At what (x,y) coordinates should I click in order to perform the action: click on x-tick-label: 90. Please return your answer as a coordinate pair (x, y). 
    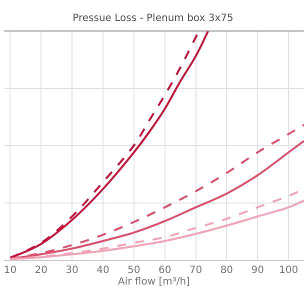
    Looking at the image, I should click on (257, 270).